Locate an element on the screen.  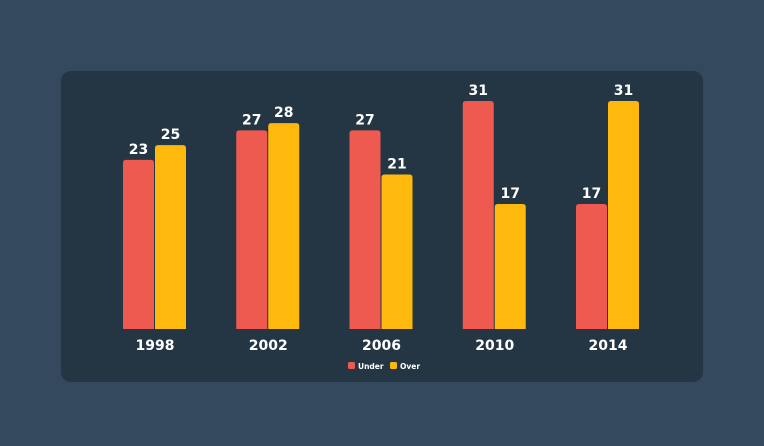
data-label-under-2006: 27 is located at coordinates (364, 120).